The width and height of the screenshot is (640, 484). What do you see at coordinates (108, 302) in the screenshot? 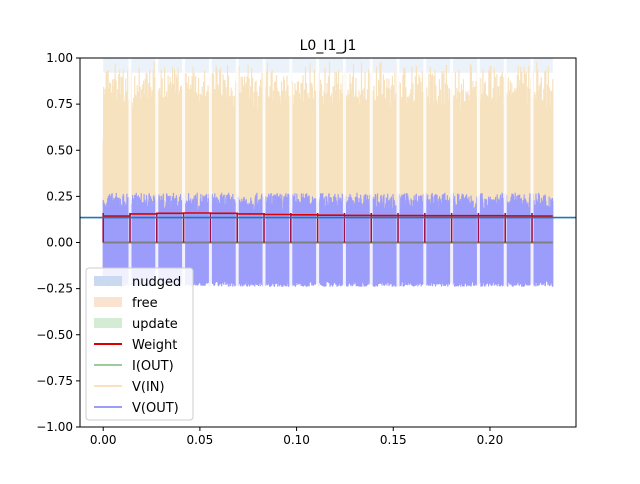
I see `legend-swatch-free` at bounding box center [108, 302].